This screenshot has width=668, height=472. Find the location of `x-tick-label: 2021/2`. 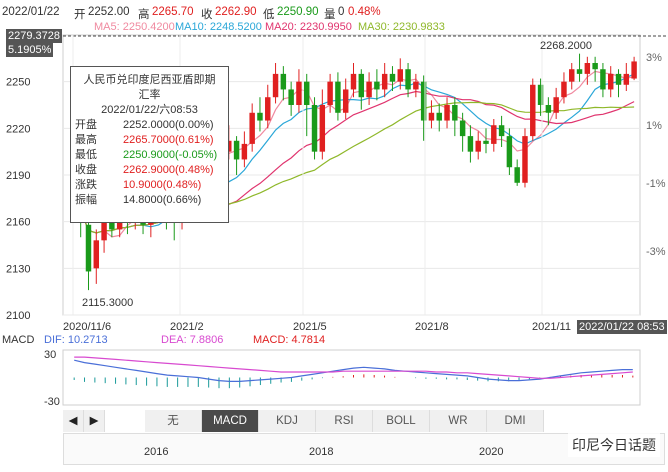

x-tick-label: 2021/2 is located at coordinates (187, 327).